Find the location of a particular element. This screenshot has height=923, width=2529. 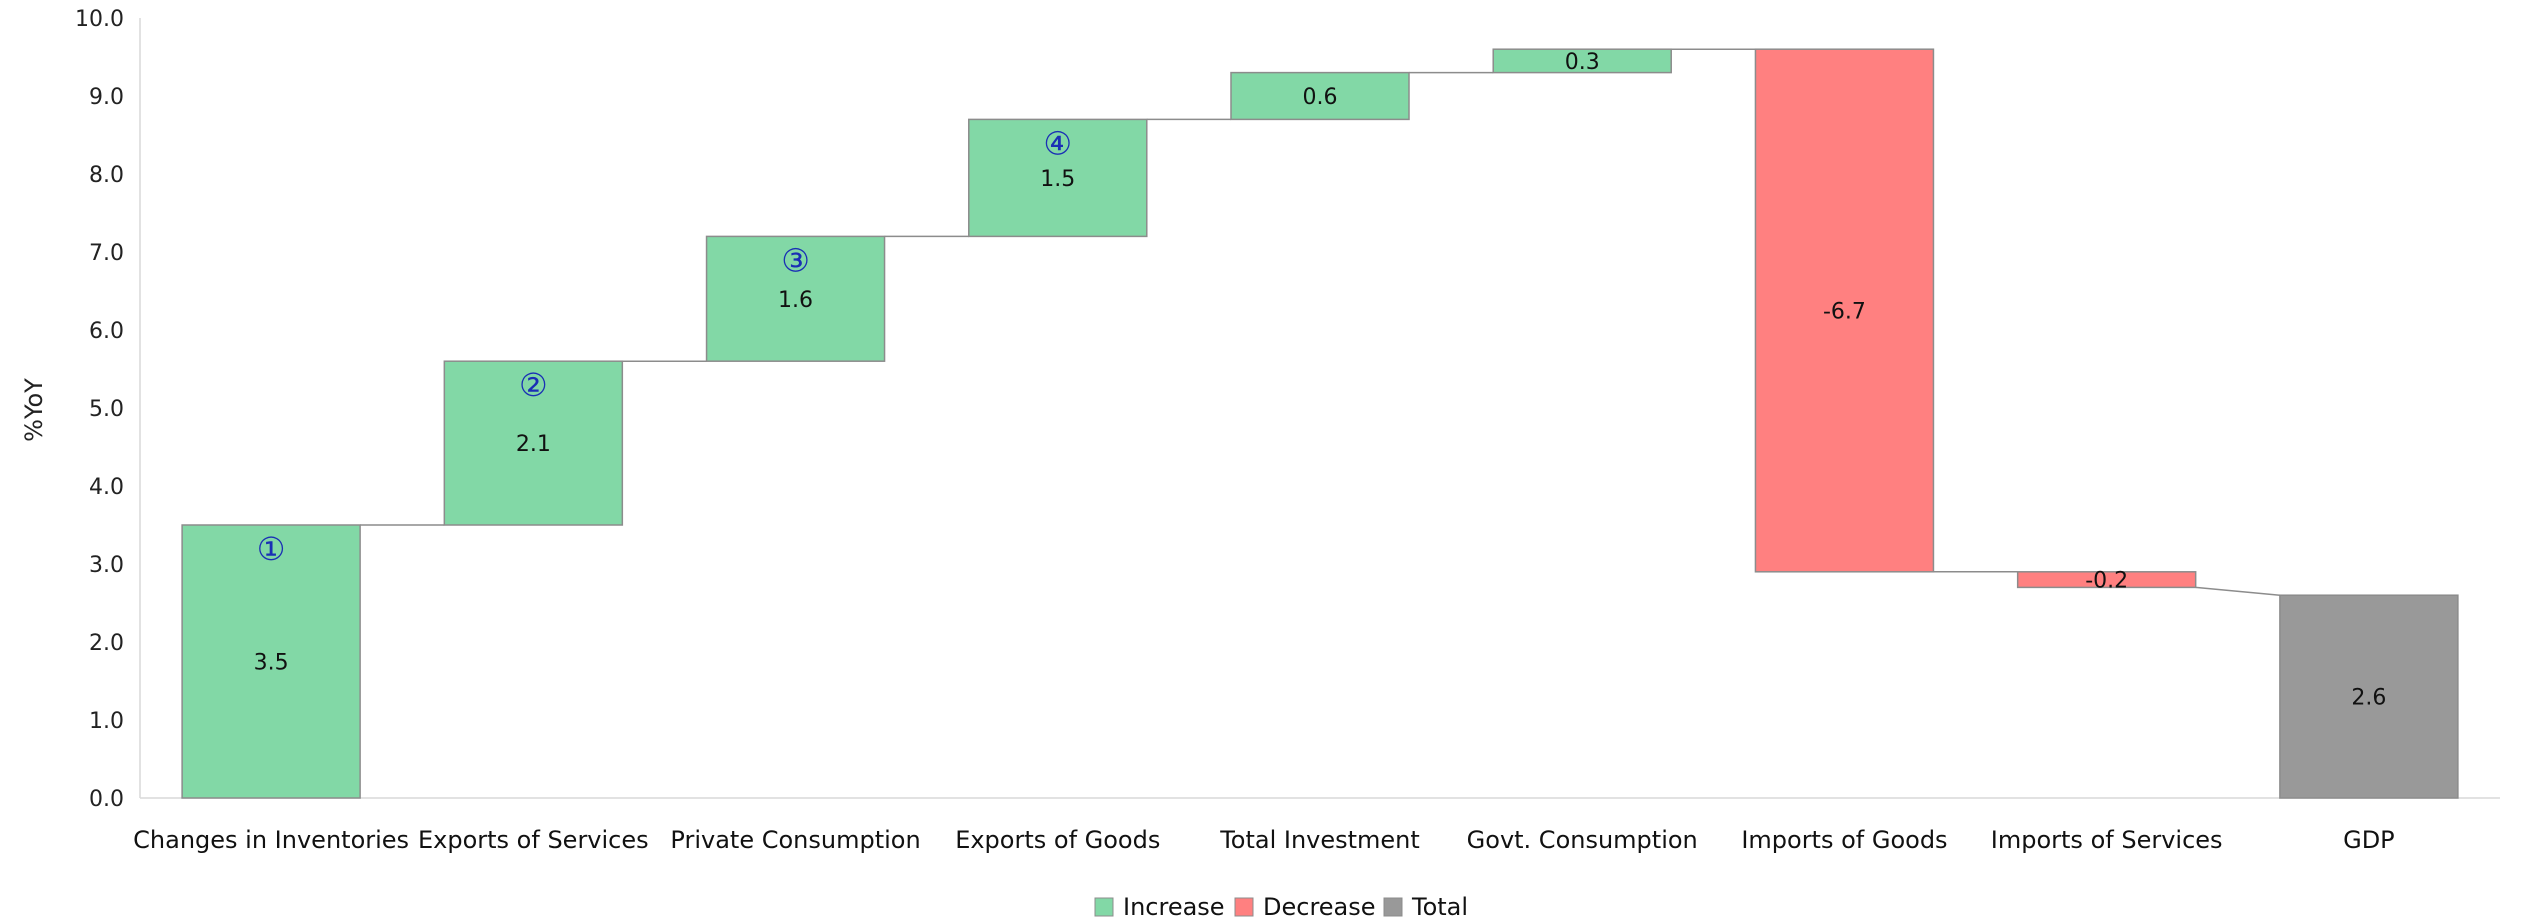

y-tick-label: 5.0 is located at coordinates (106, 409).